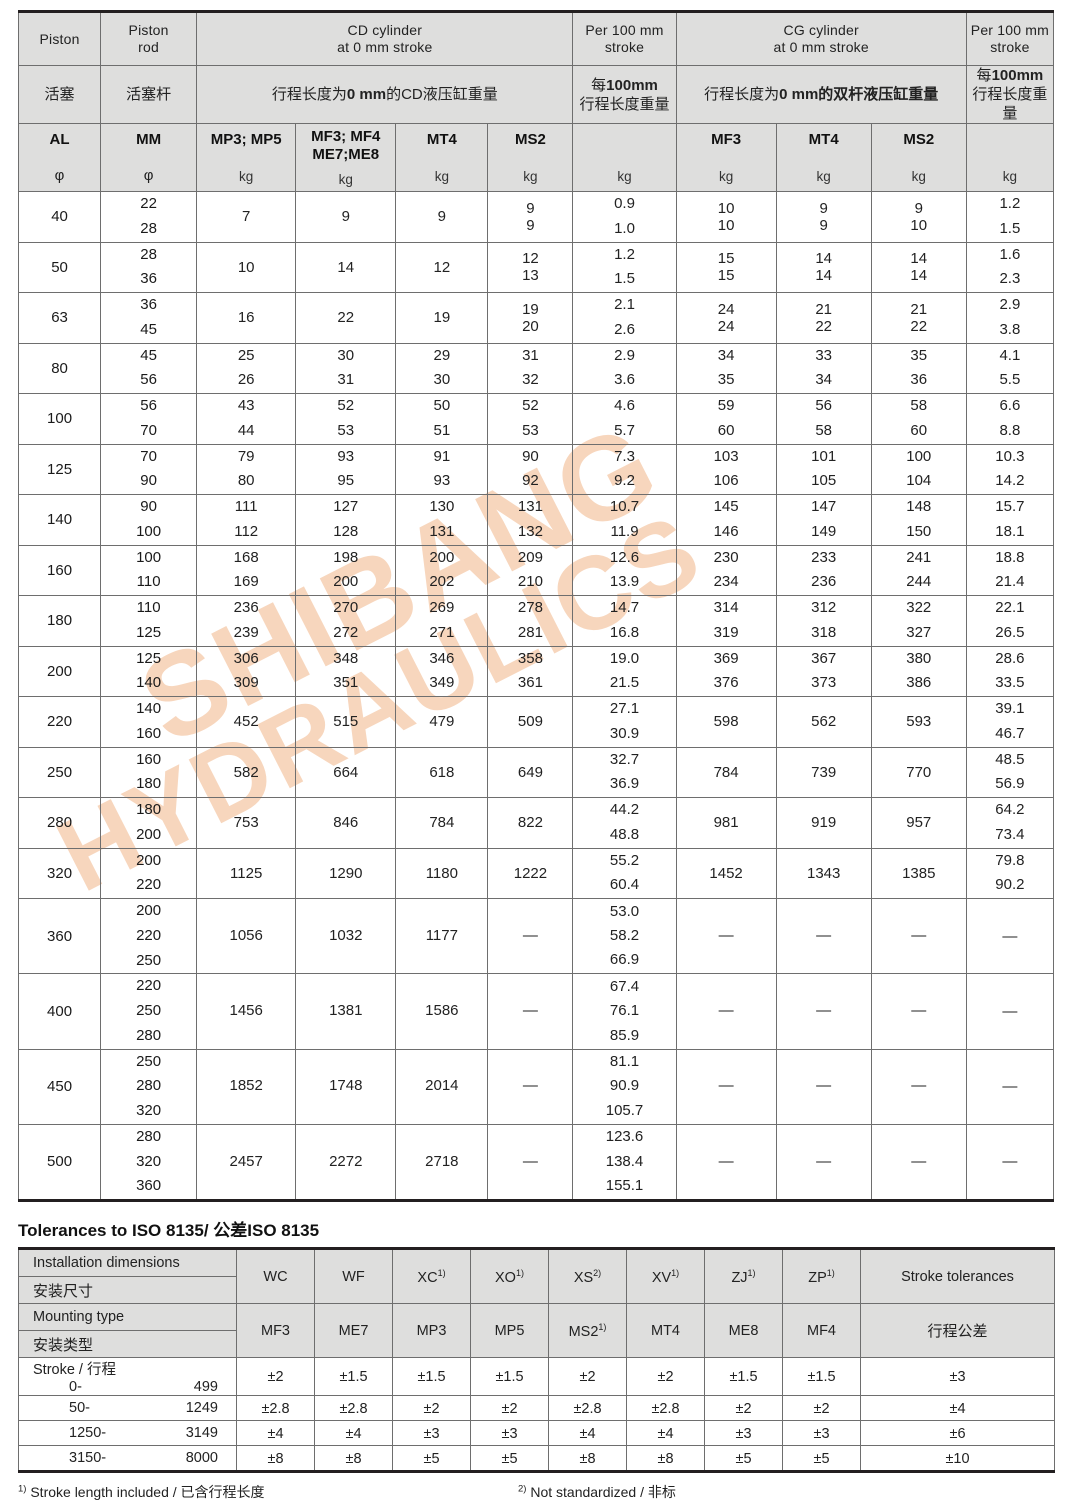 This screenshot has height=1502, width=1070. What do you see at coordinates (346, 1163) in the screenshot?
I see `cell-cd-mf3-mf4-me7-me8: 2272` at bounding box center [346, 1163].